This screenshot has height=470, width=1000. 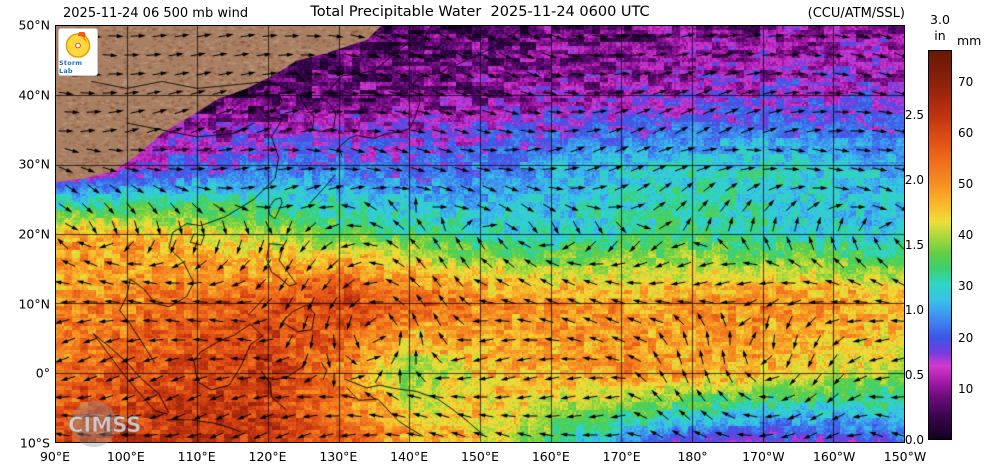 I want to click on x-tick-label: 120°E, so click(x=267, y=456).